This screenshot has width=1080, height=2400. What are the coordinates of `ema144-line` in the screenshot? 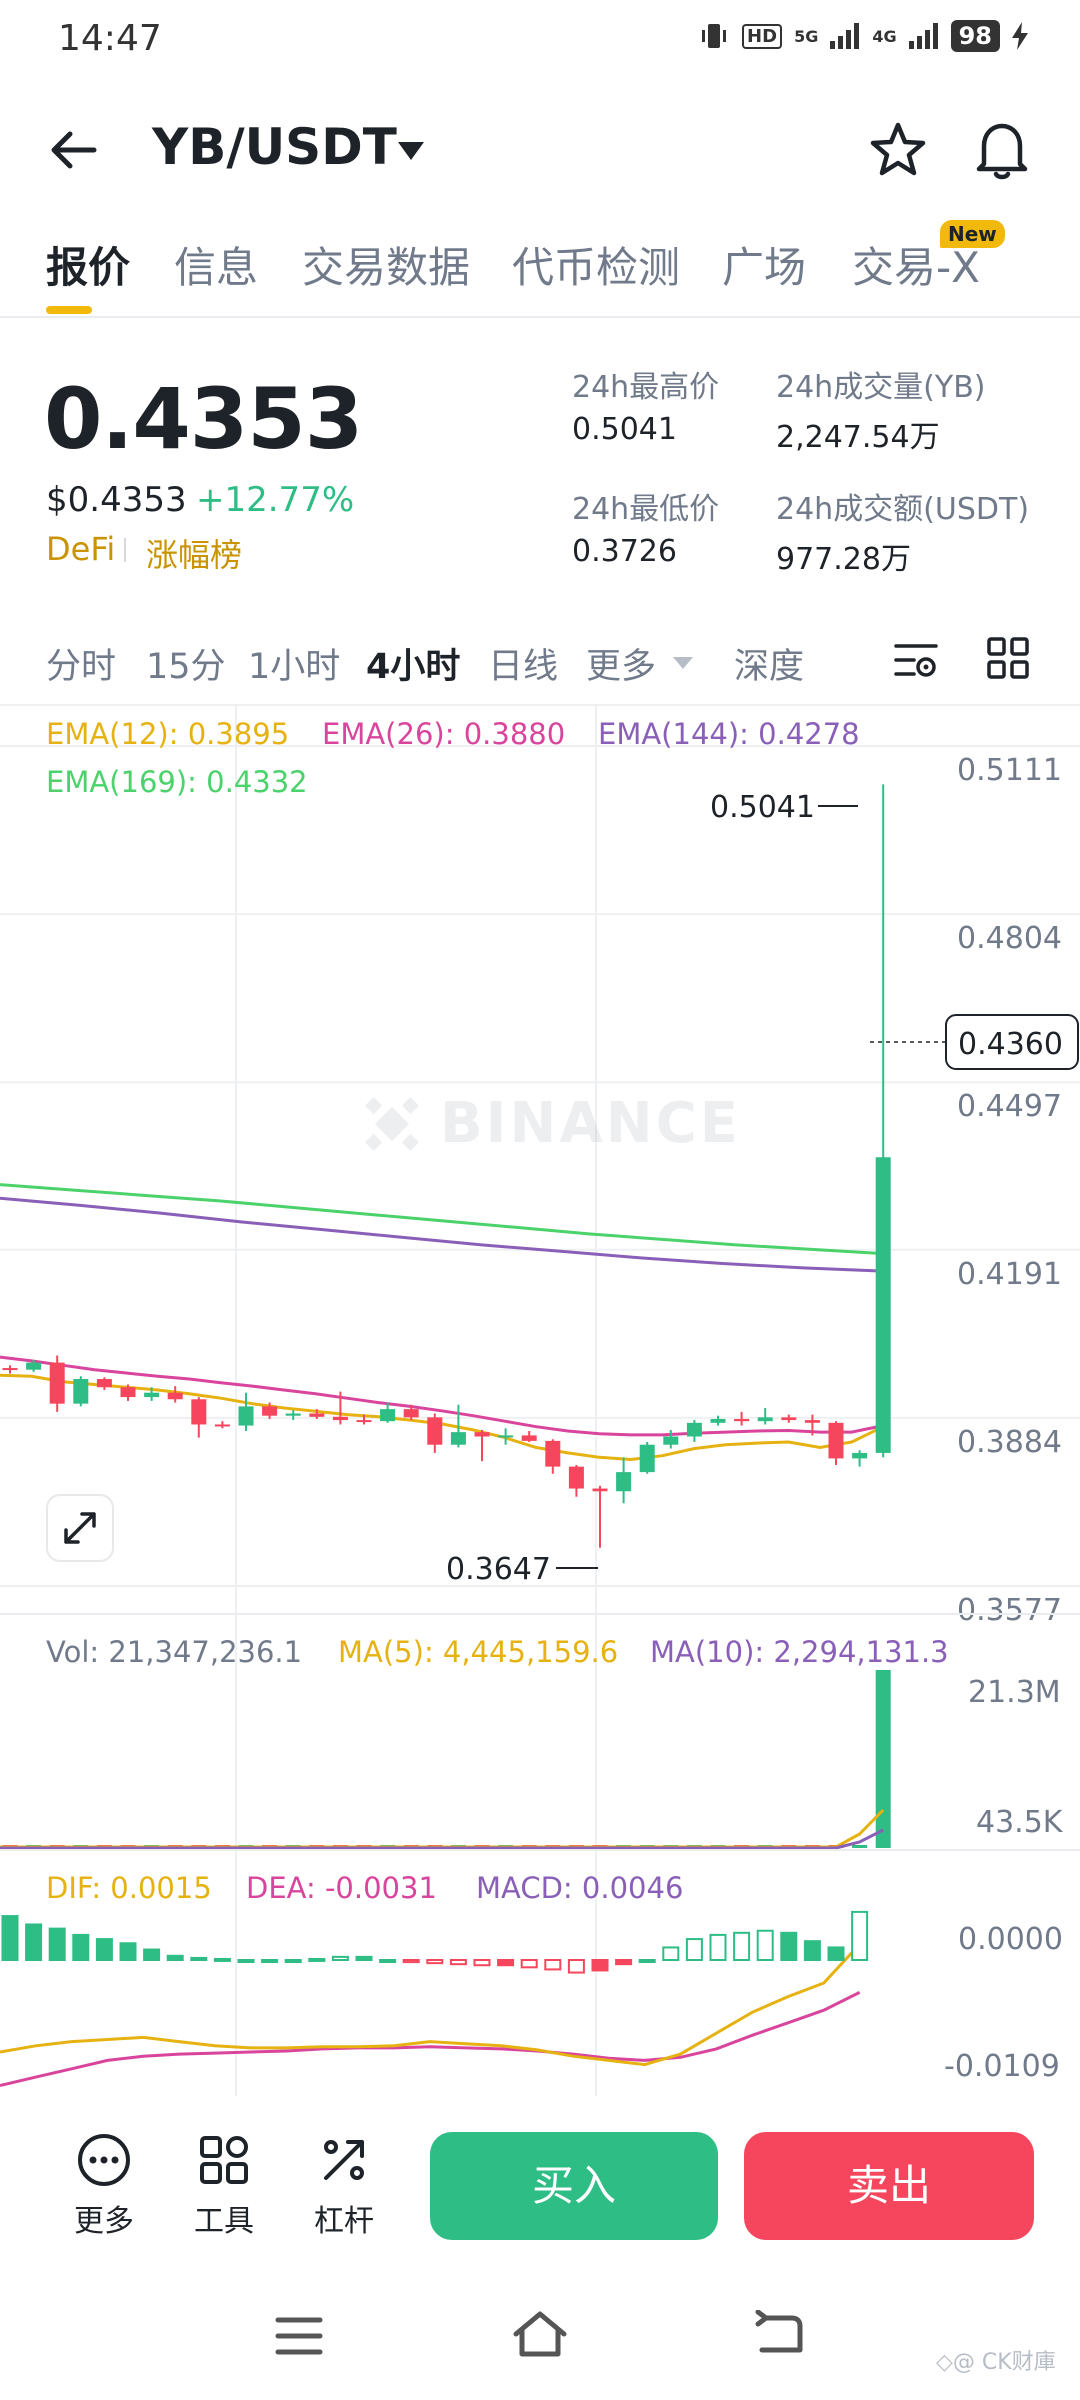 It's located at (442, 1234).